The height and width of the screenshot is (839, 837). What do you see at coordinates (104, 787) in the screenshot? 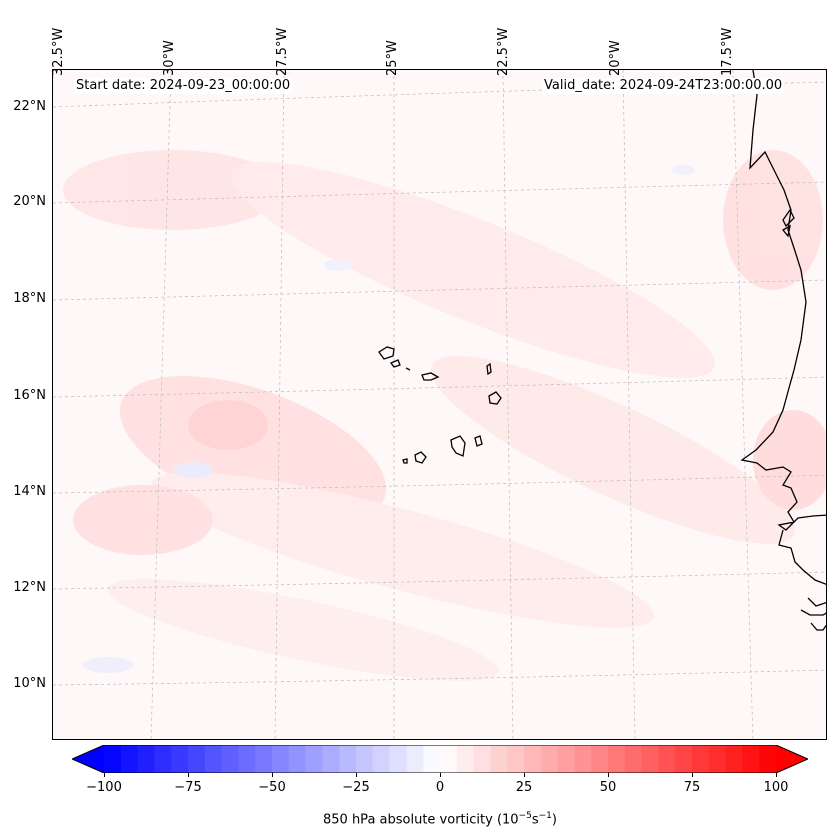
I see `colorbar-tick-label: −100` at bounding box center [104, 787].